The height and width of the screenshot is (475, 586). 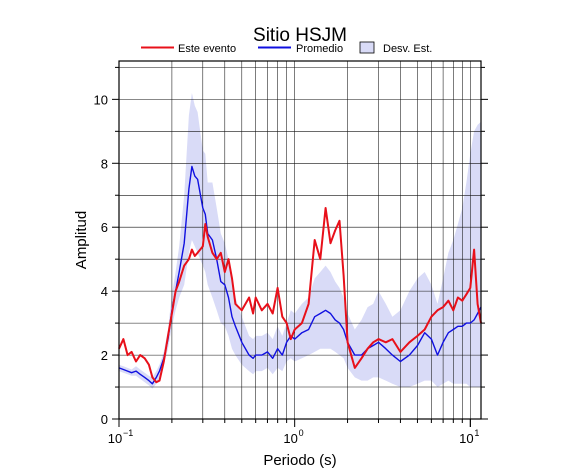 I want to click on y-tick-label: 10, so click(x=101, y=99).